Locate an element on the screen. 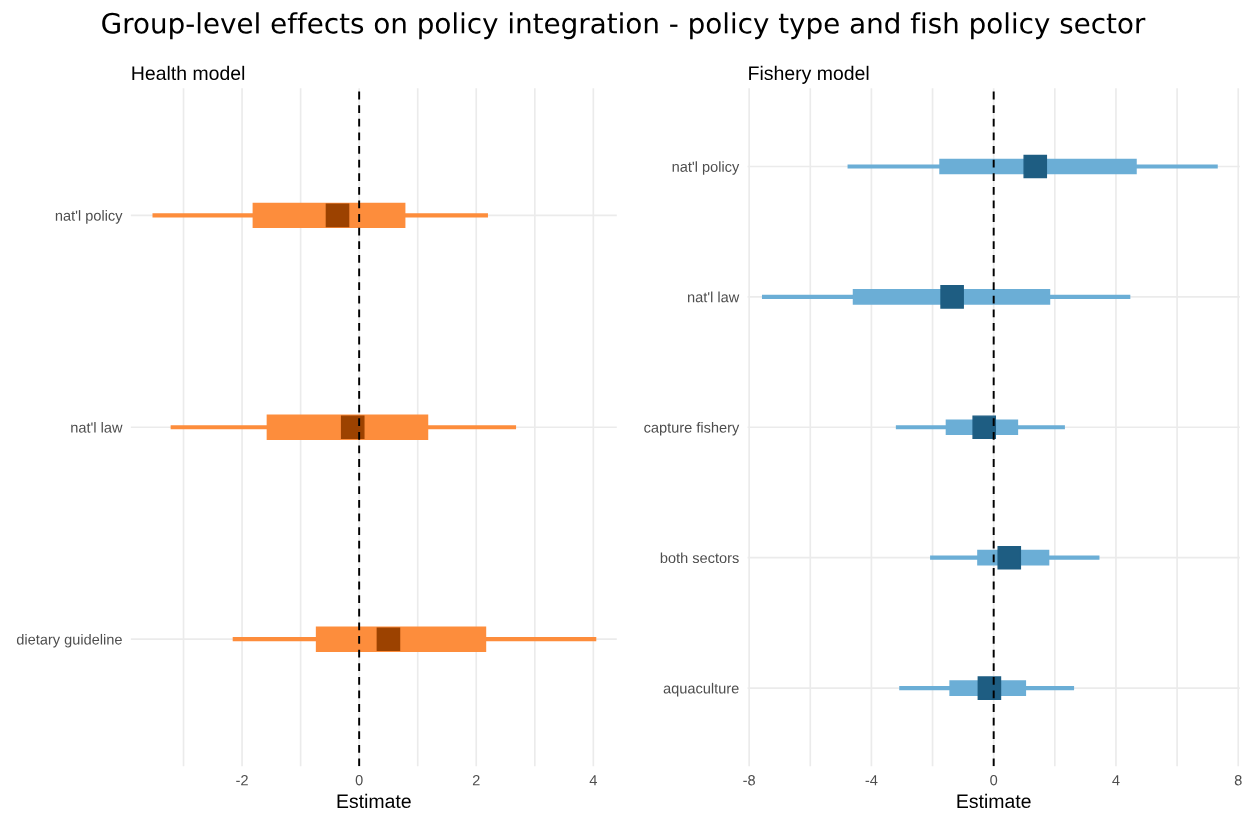  y-tick-label: capture fishery is located at coordinates (692, 429).